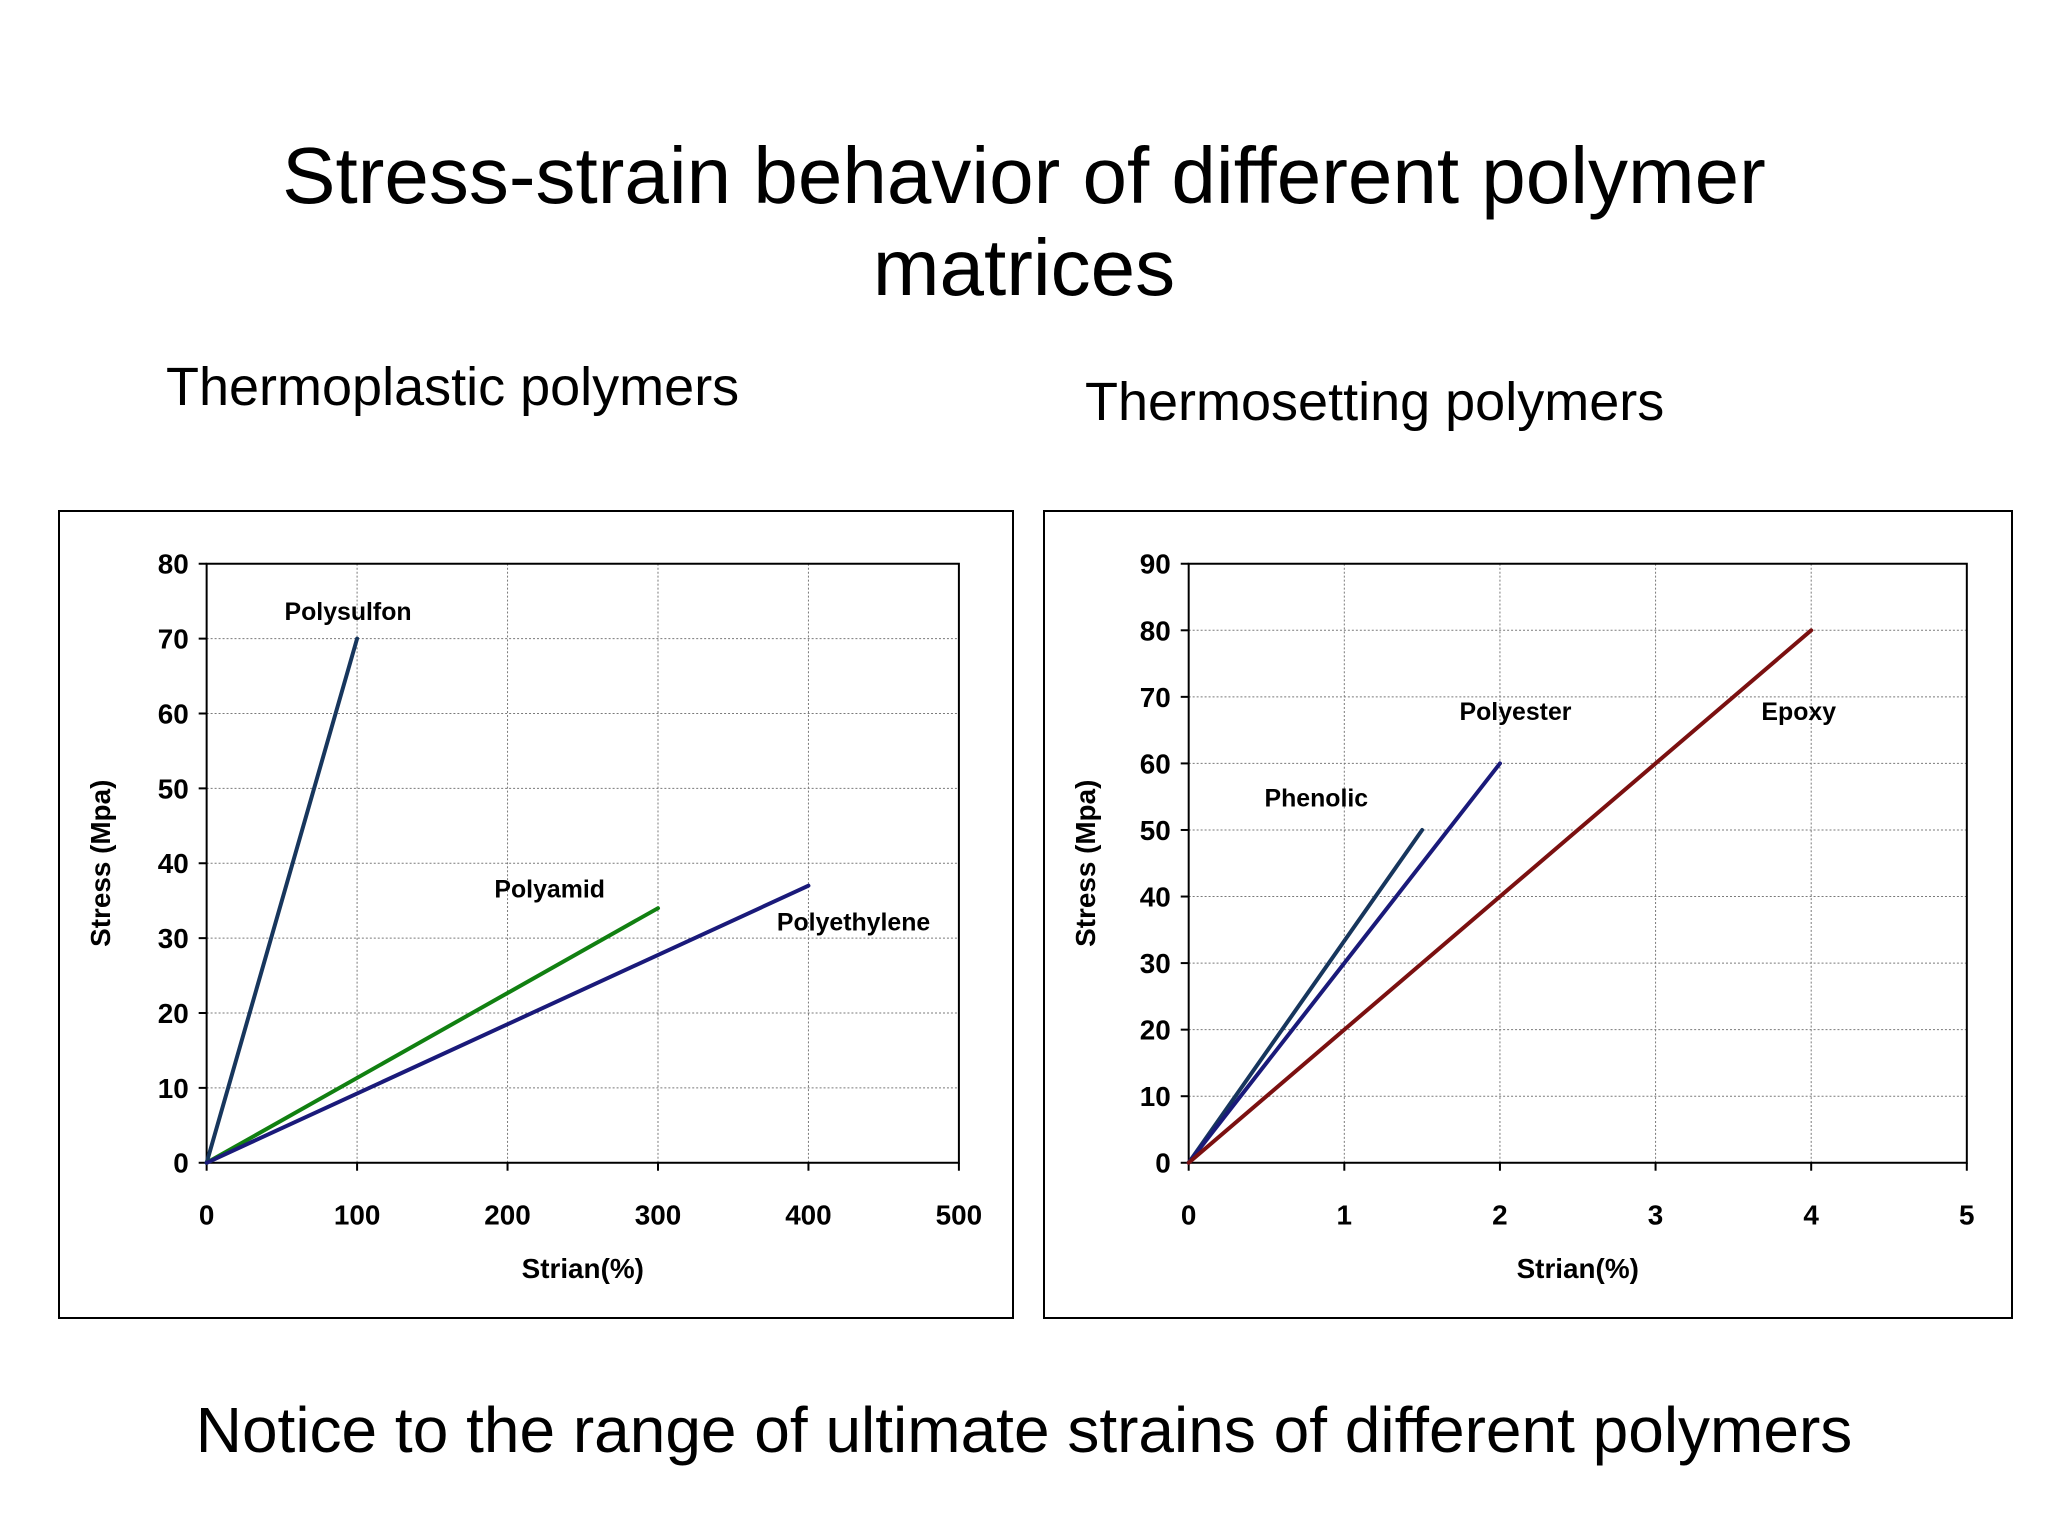  What do you see at coordinates (549, 890) in the screenshot?
I see `series-label-polyamid: Polyamid` at bounding box center [549, 890].